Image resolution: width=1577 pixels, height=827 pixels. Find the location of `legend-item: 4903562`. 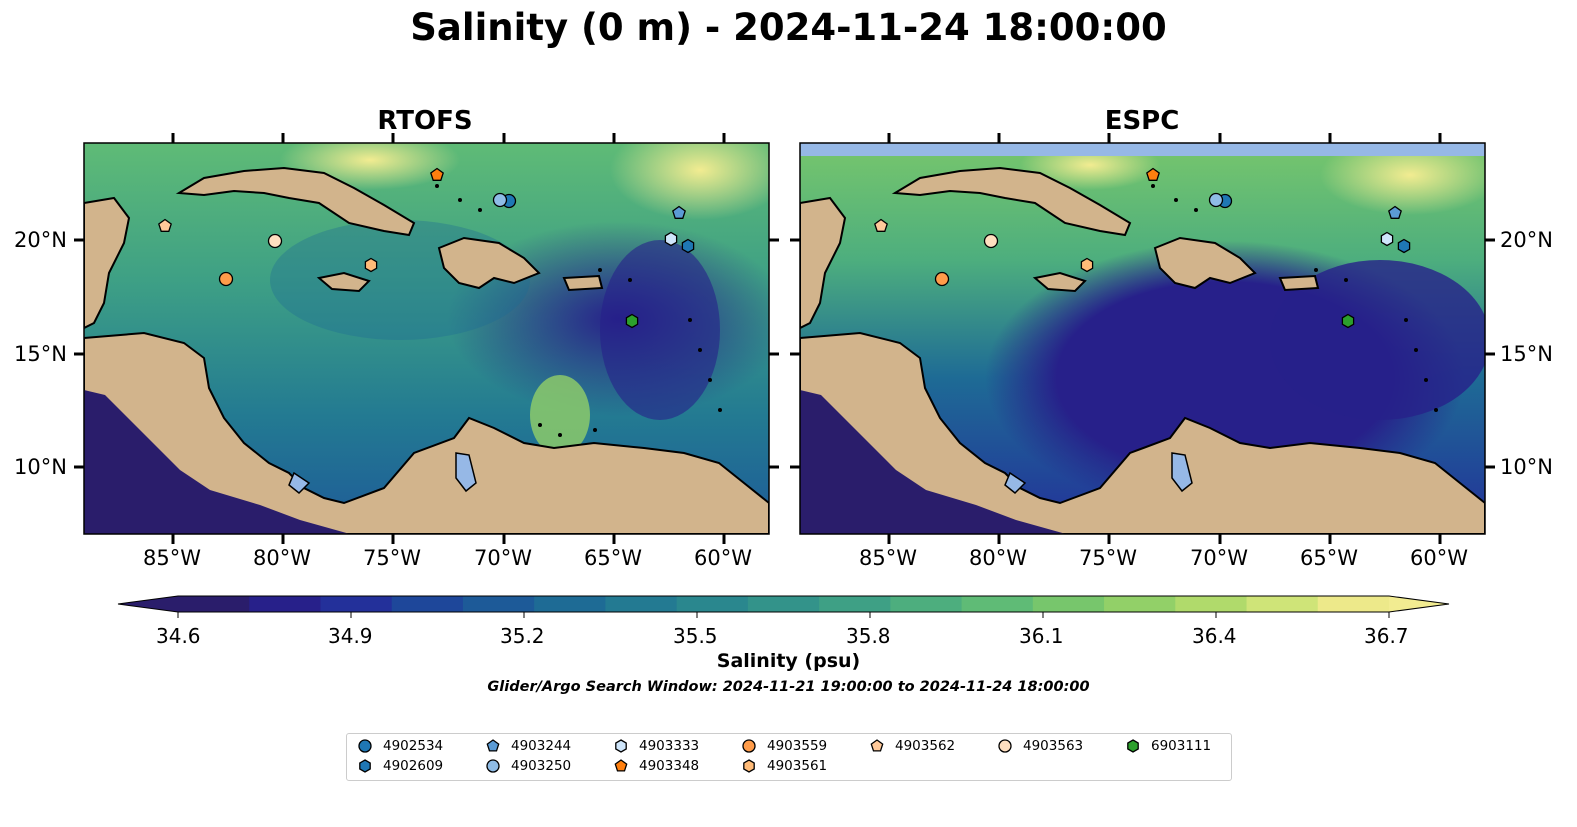

legend-item: 4903562 is located at coordinates (912, 746).